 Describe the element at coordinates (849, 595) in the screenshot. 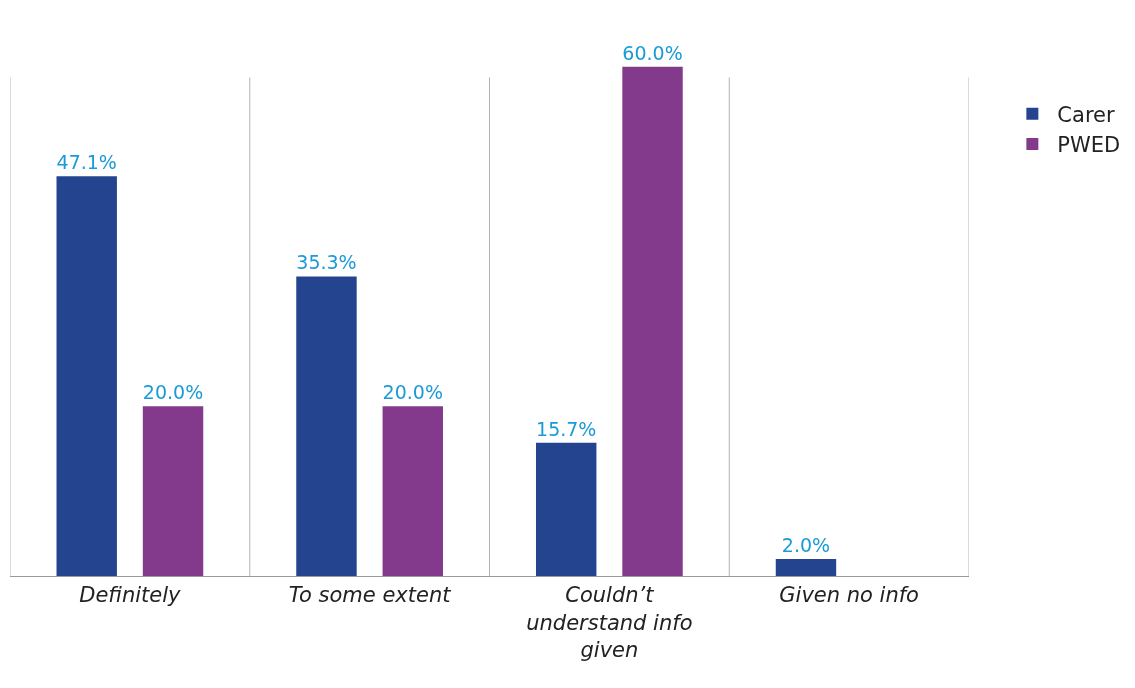

I see `x-tick-label: Given no info` at that location.